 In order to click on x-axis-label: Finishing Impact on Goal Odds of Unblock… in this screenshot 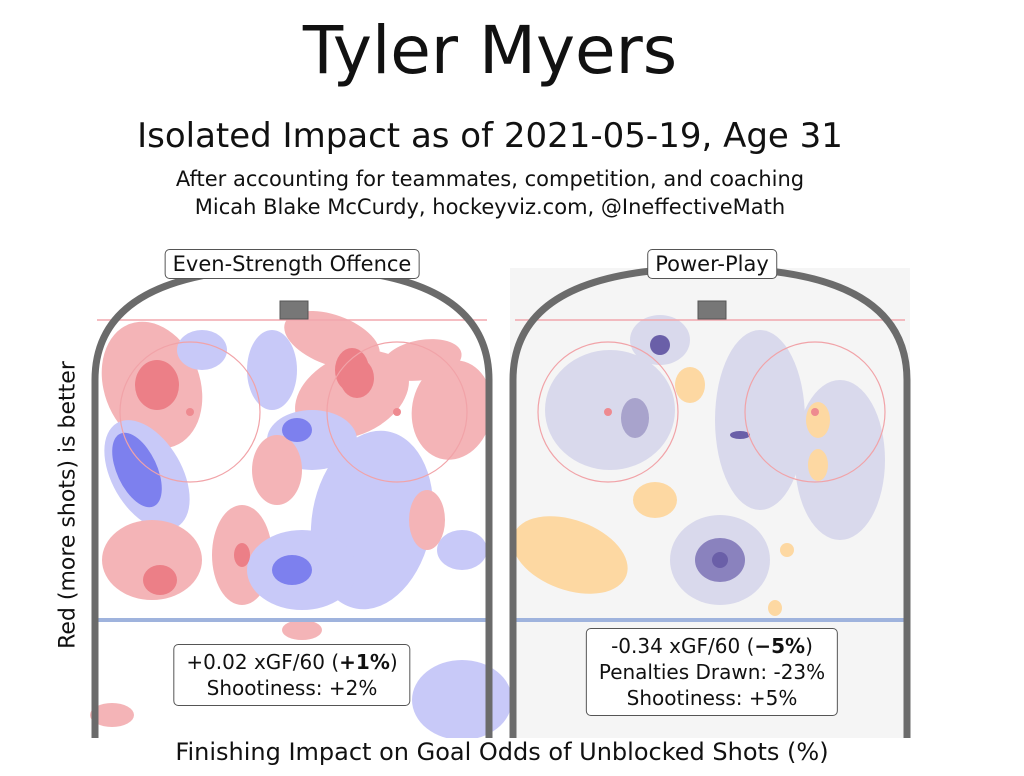, I will do `click(502, 752)`.